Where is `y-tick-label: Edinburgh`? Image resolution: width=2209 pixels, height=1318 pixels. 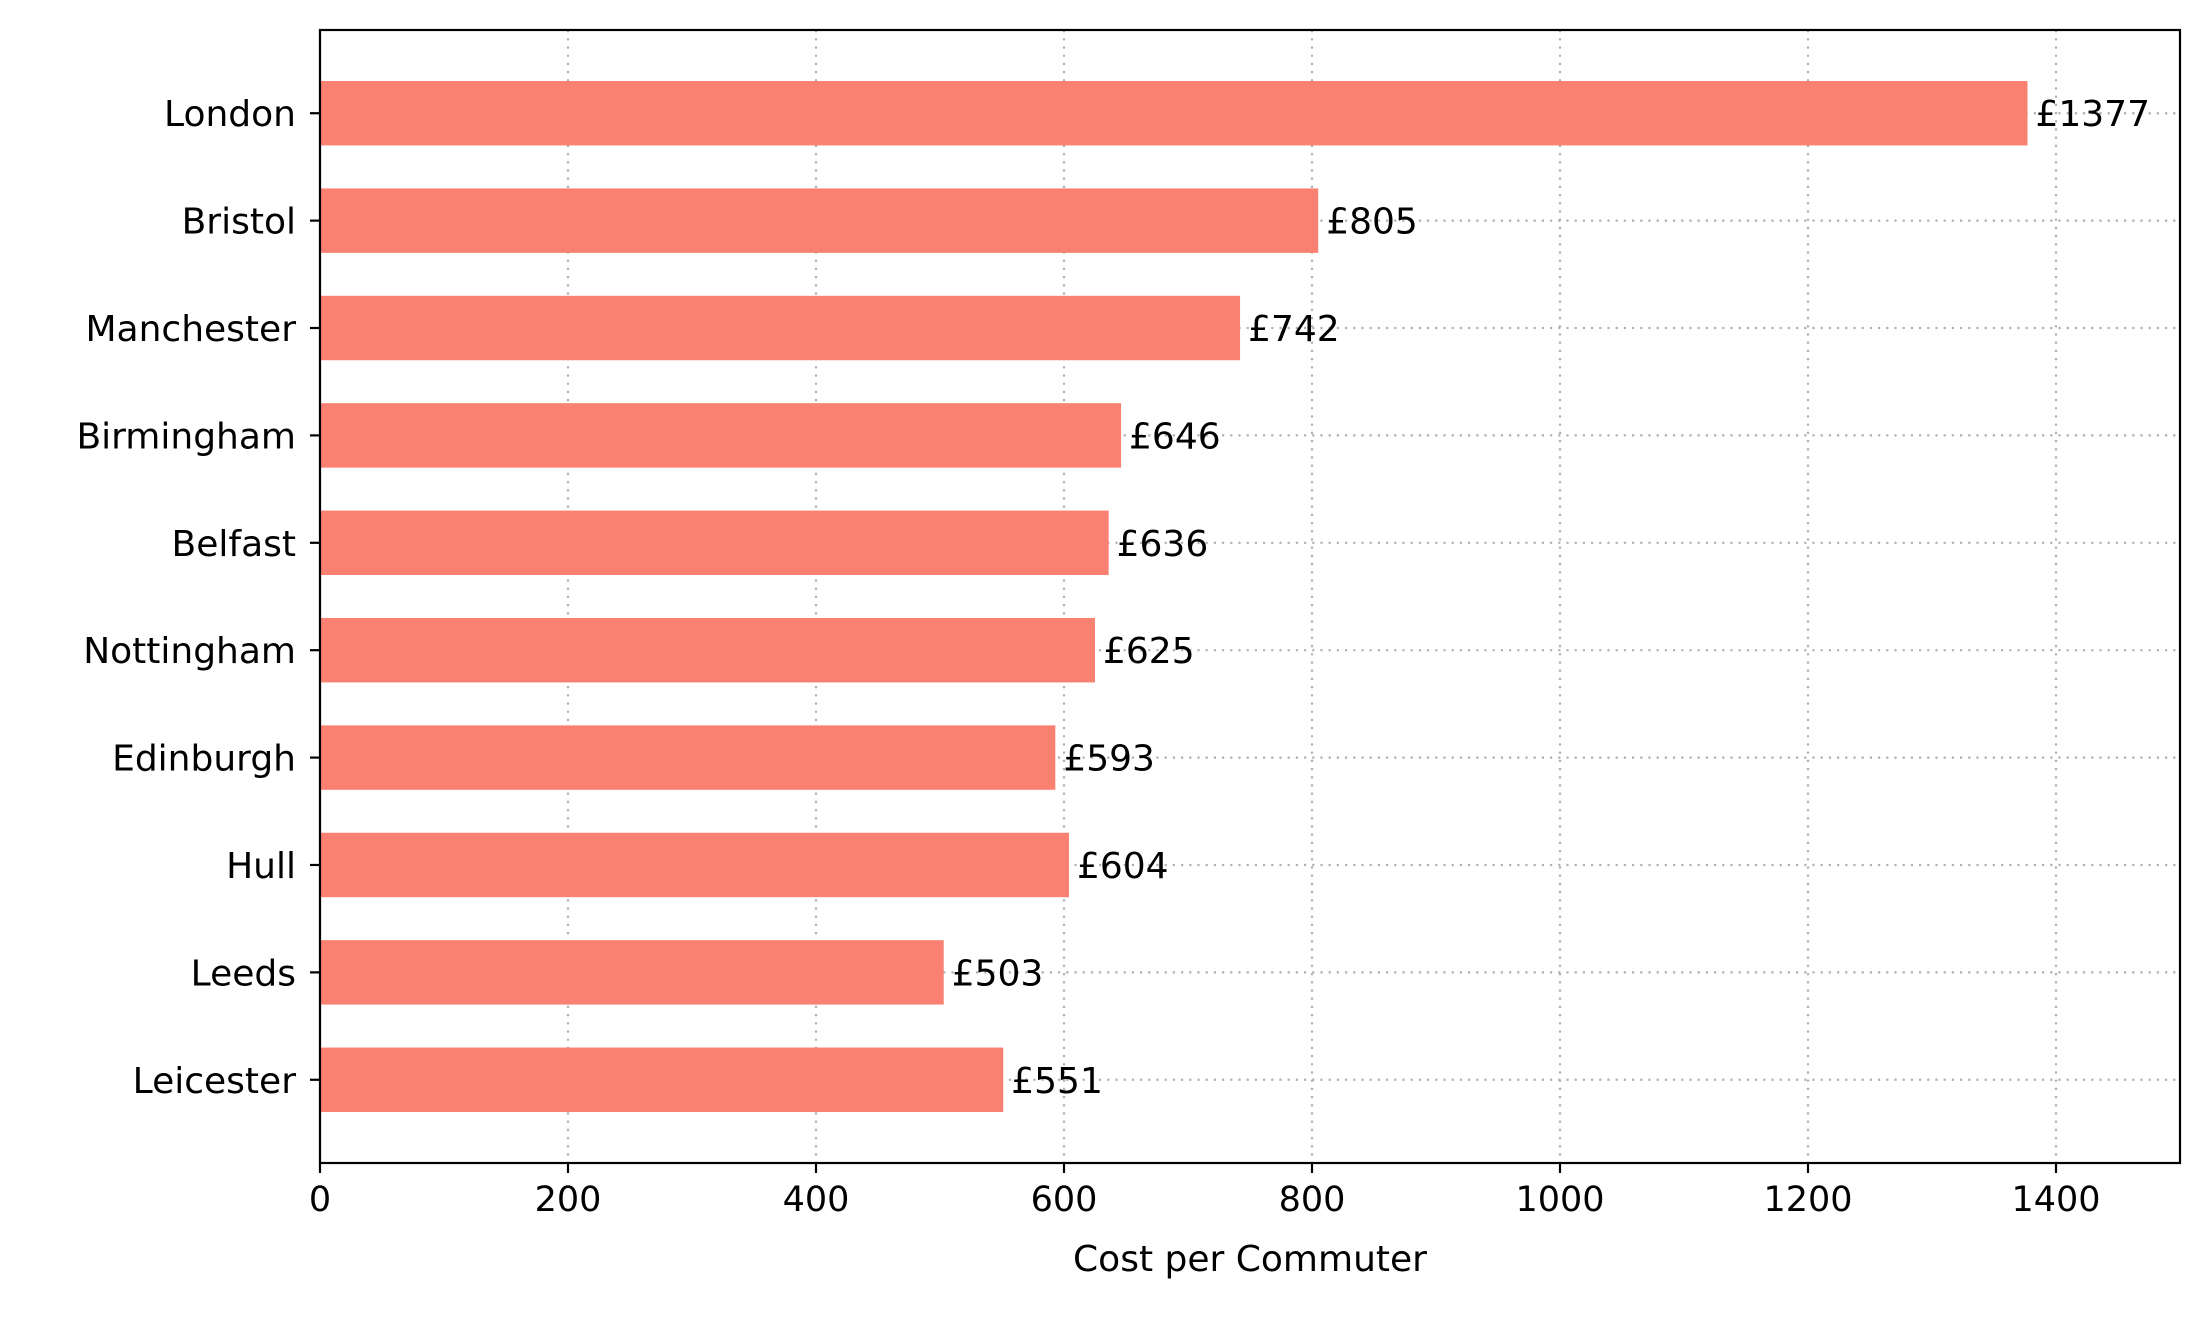
y-tick-label: Edinburgh is located at coordinates (204, 759).